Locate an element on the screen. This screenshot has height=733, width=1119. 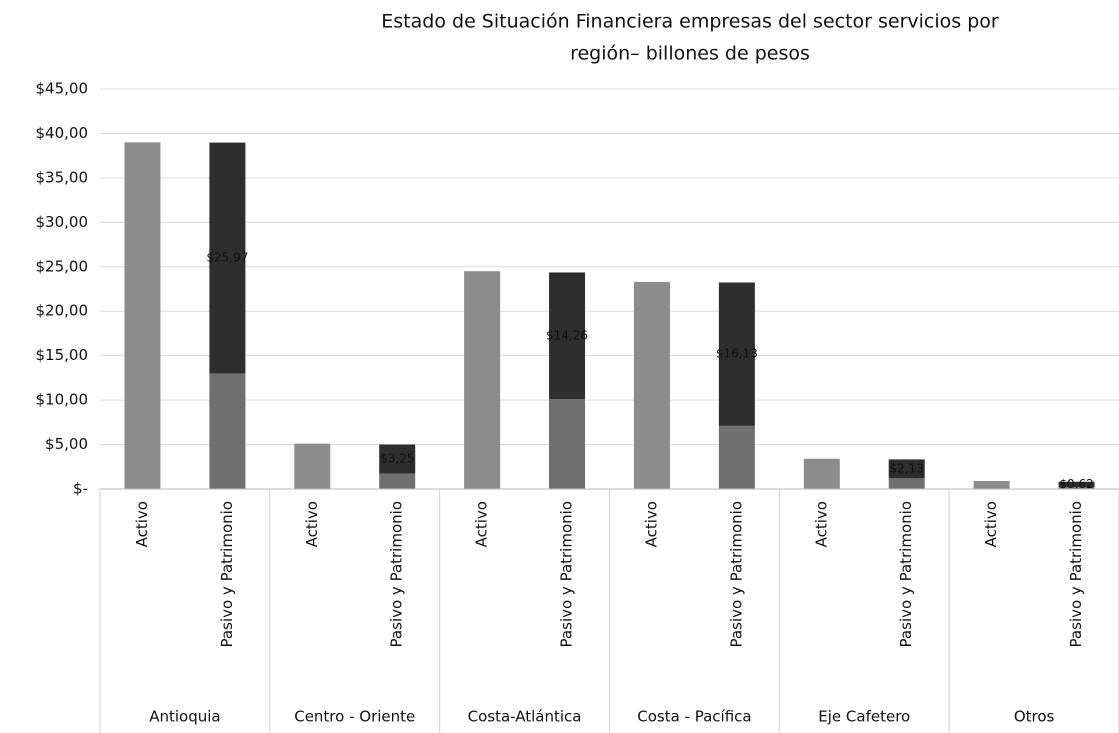
y-tick-label: $15,00 is located at coordinates (62, 355).